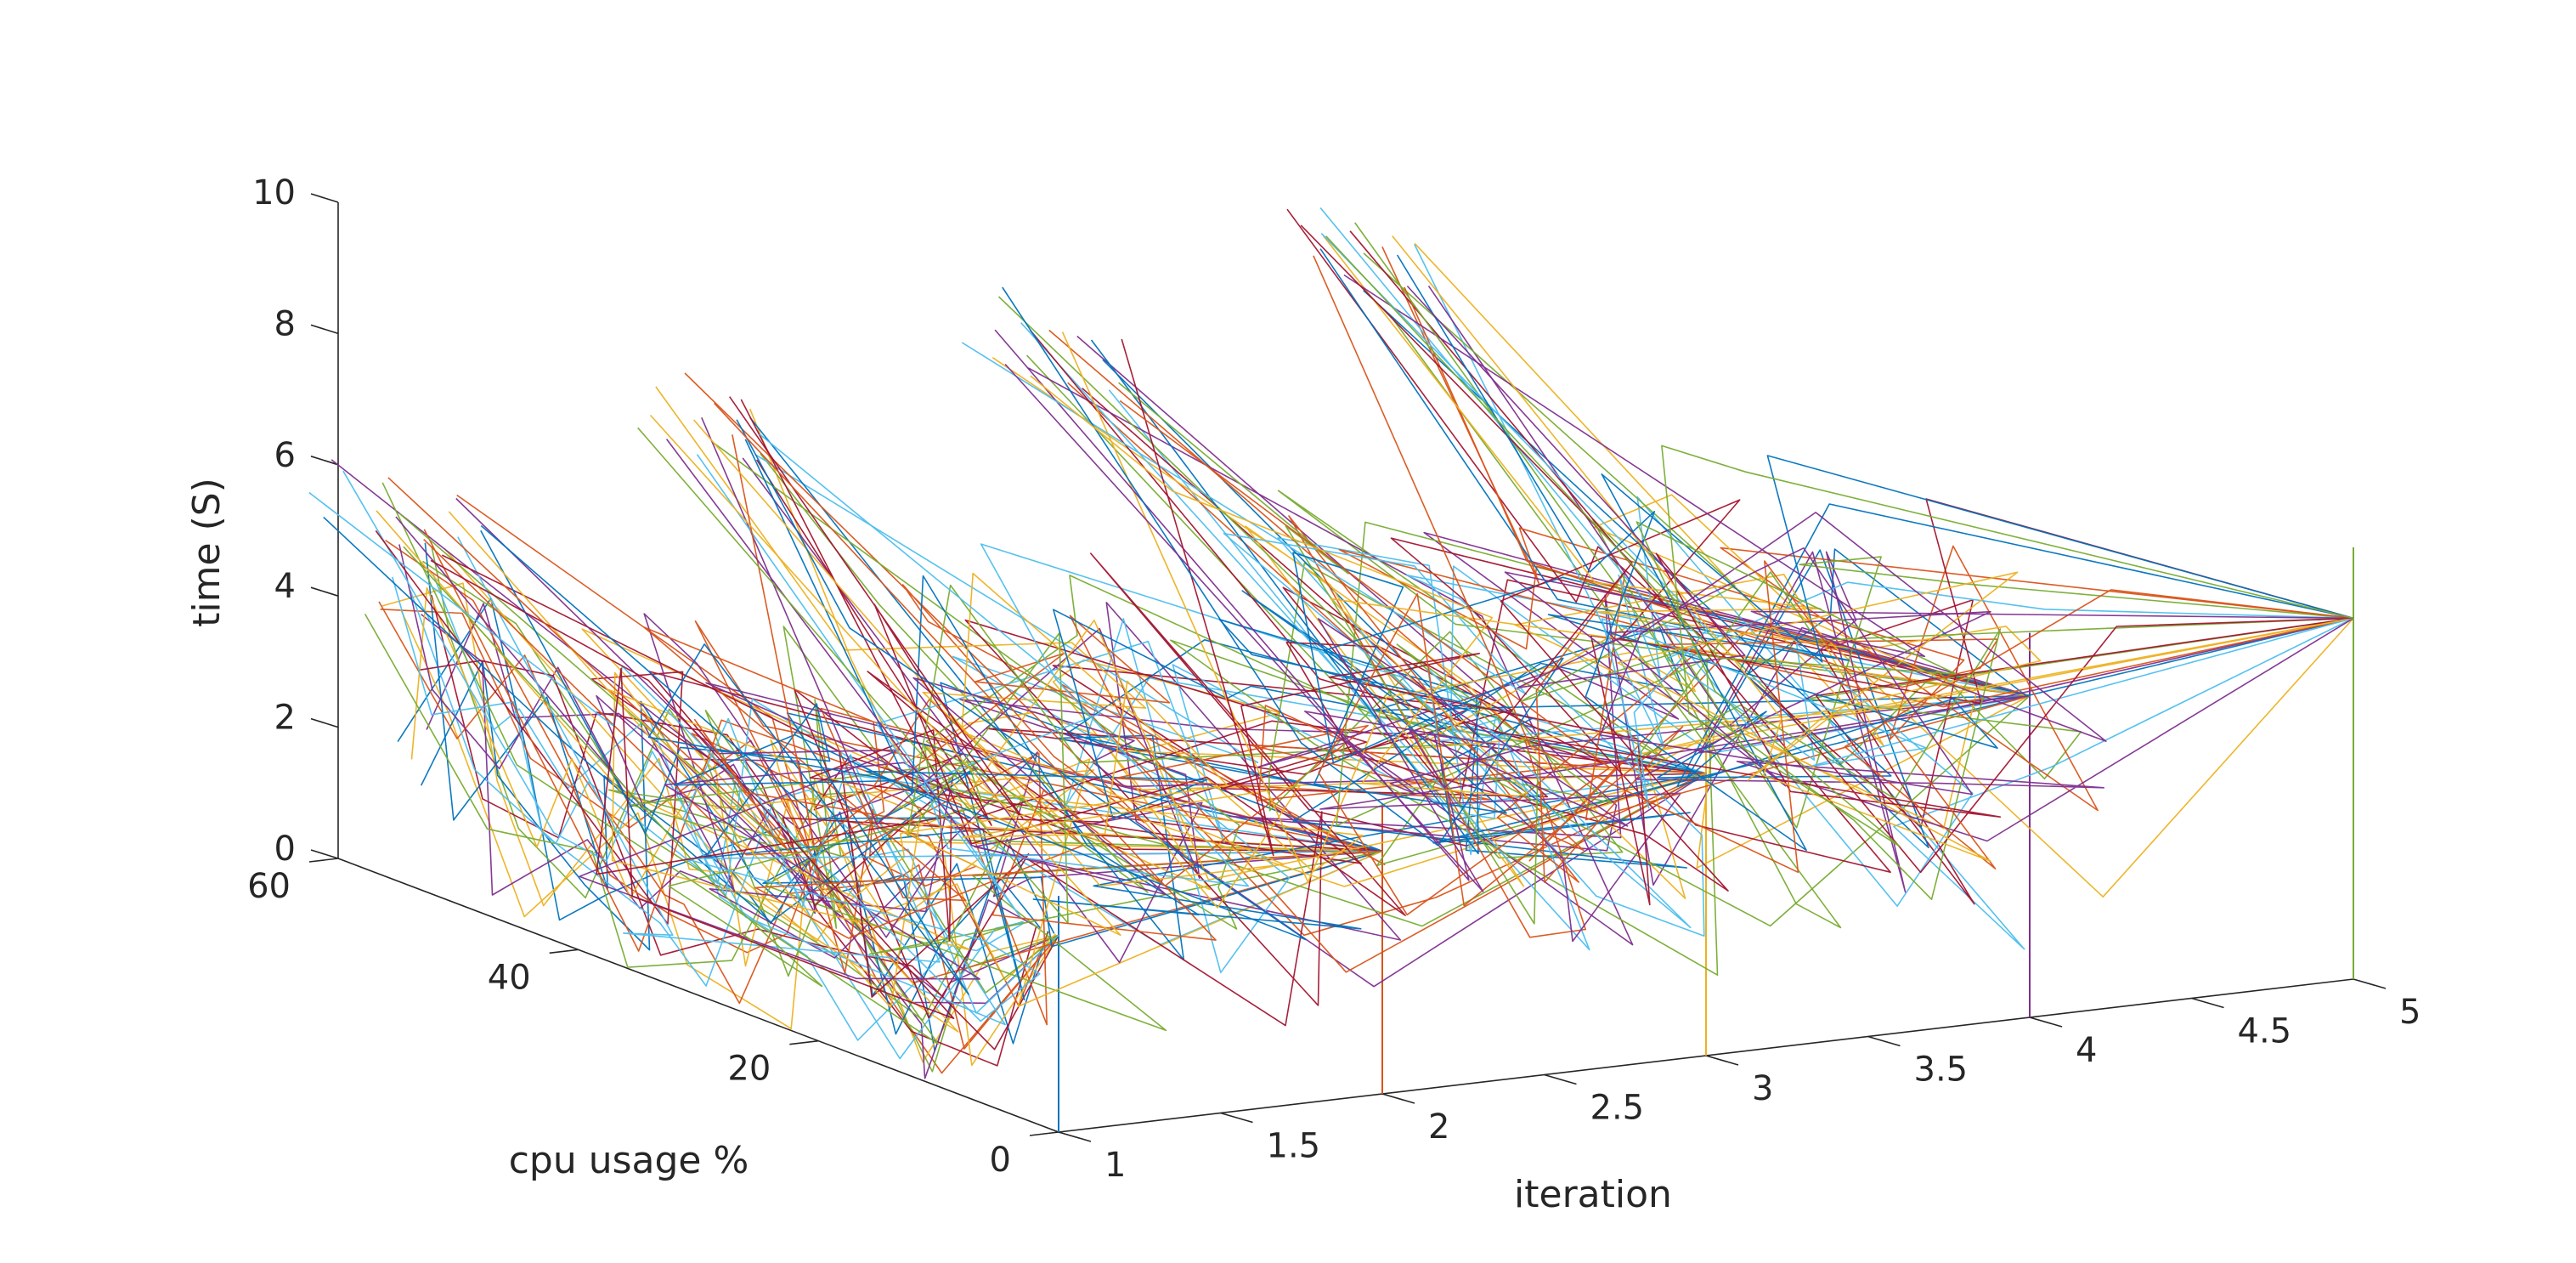 The image size is (2576, 1263). Describe the element at coordinates (1617, 1108) in the screenshot. I see `x-tick-label: 2.5` at that location.